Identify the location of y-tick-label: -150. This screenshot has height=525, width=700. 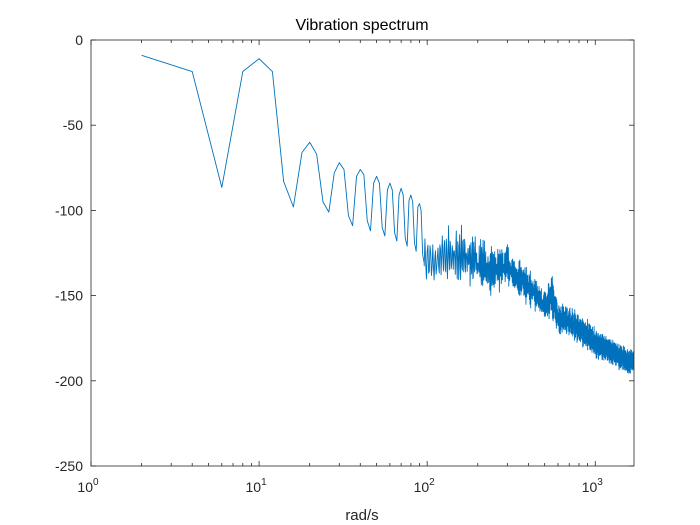
(69, 296).